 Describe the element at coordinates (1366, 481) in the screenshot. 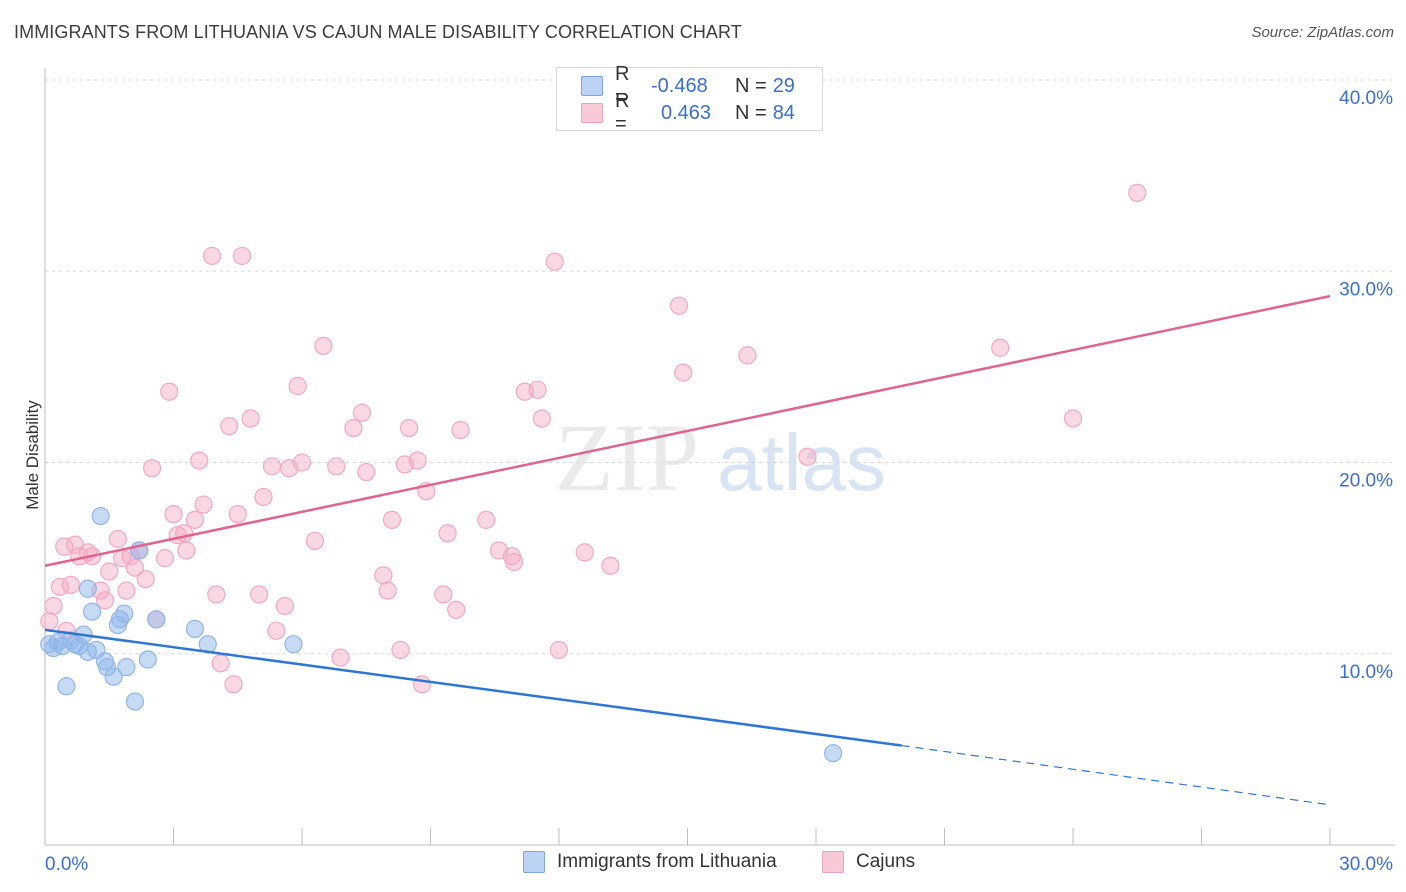

I see `y-tick-label: 20.0%` at that location.